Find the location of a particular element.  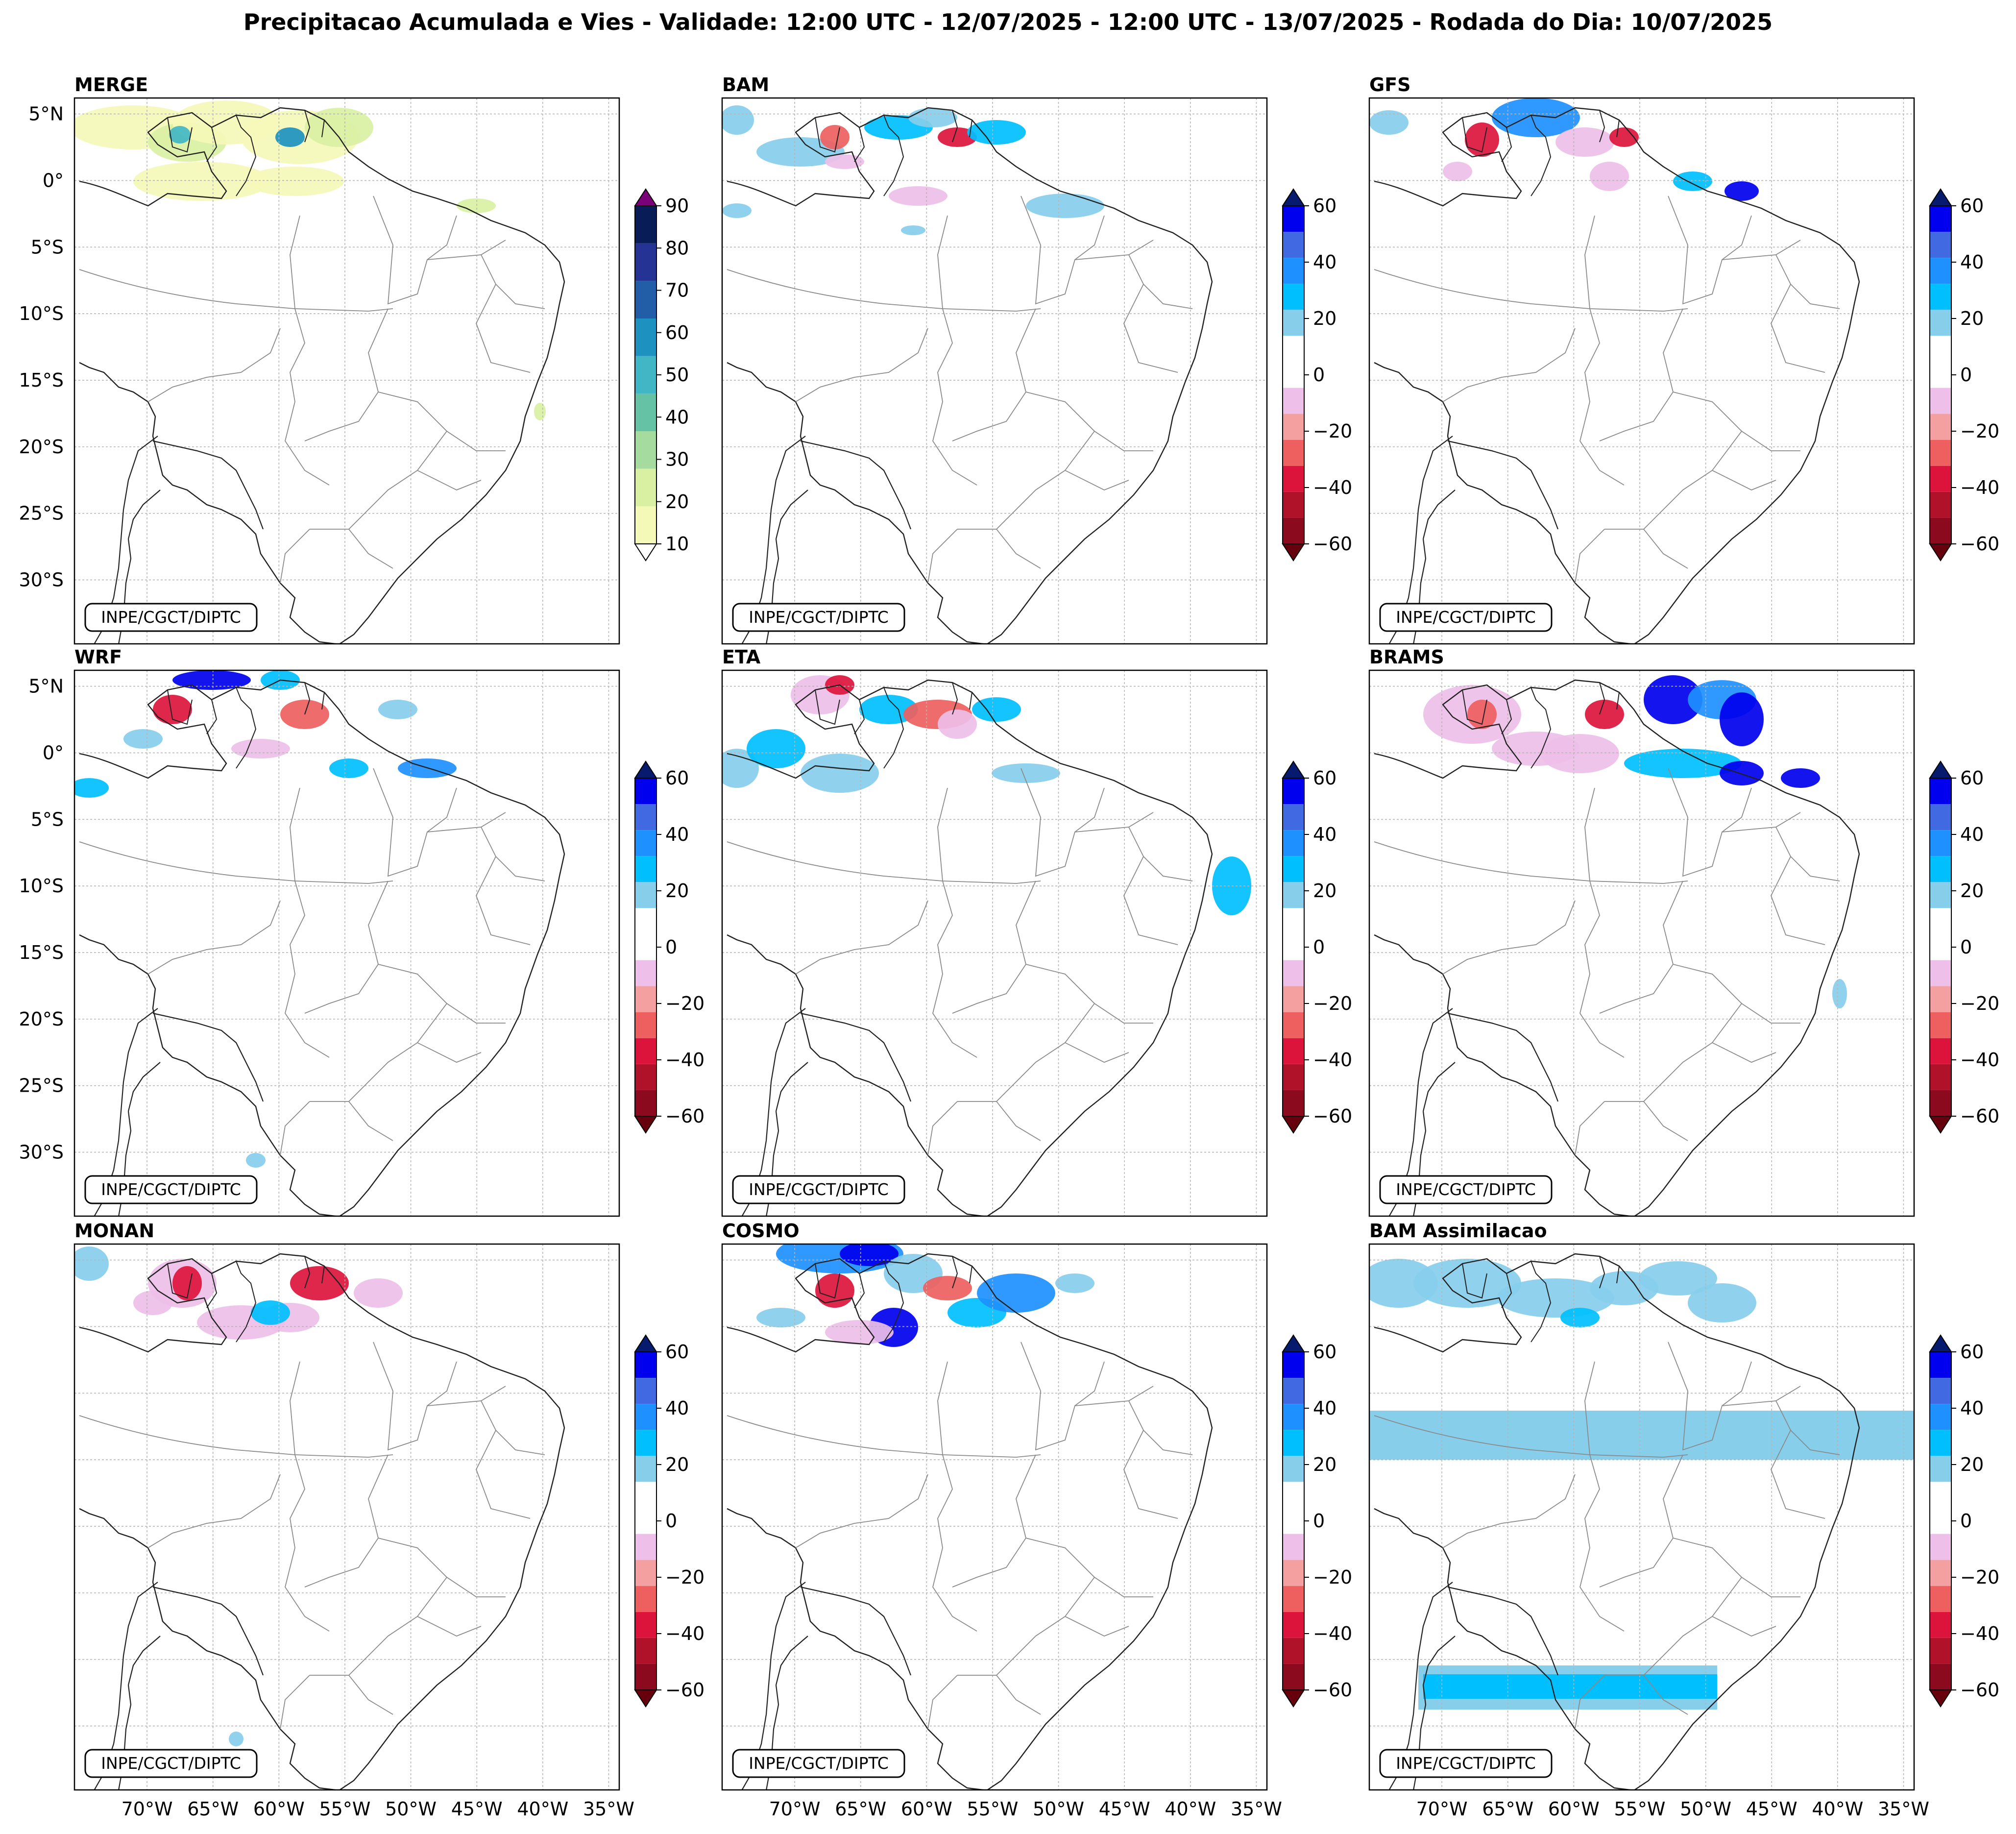

panel-title: BRAMS is located at coordinates (1406, 657).